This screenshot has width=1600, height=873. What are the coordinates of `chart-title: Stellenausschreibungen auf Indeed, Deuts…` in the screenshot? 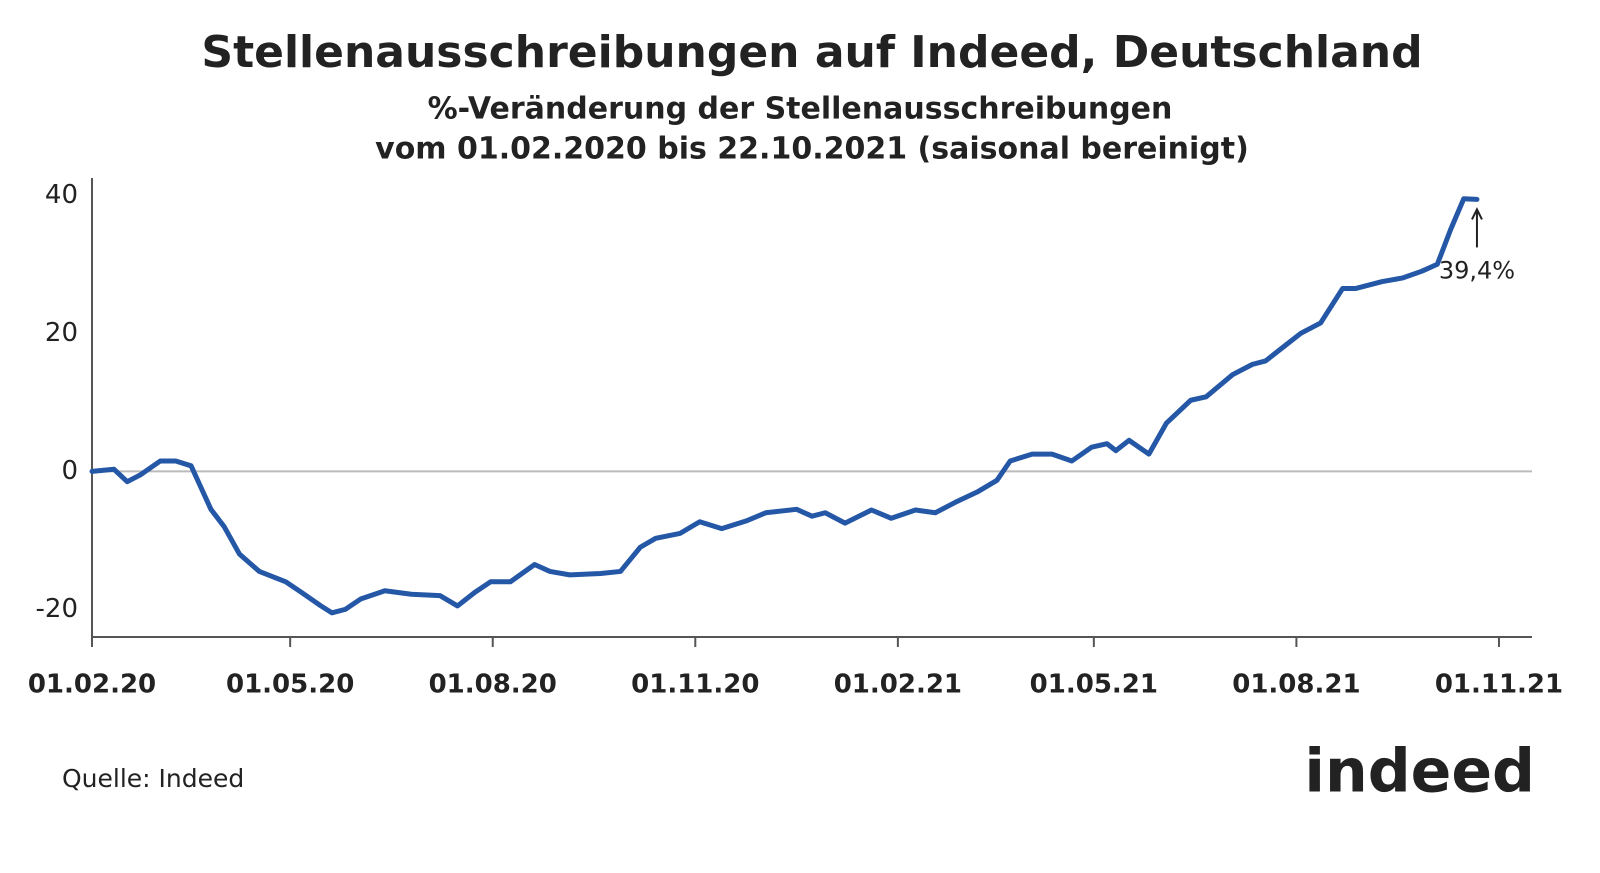 It's located at (811, 52).